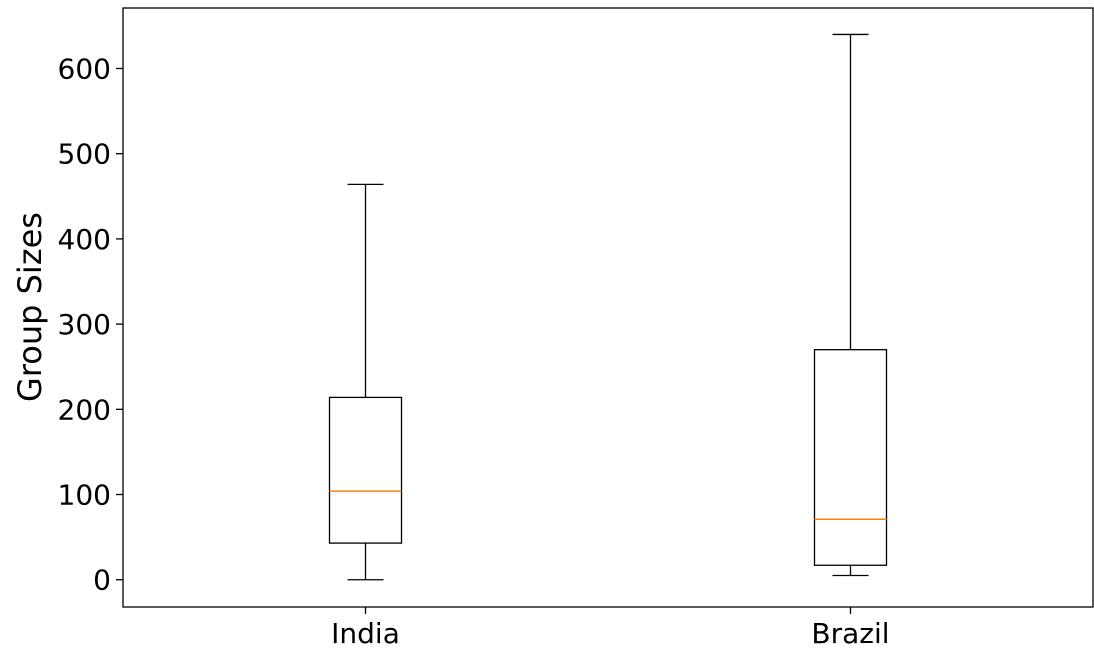 This screenshot has height=652, width=1094. I want to click on x-tick-label: India, so click(365, 633).